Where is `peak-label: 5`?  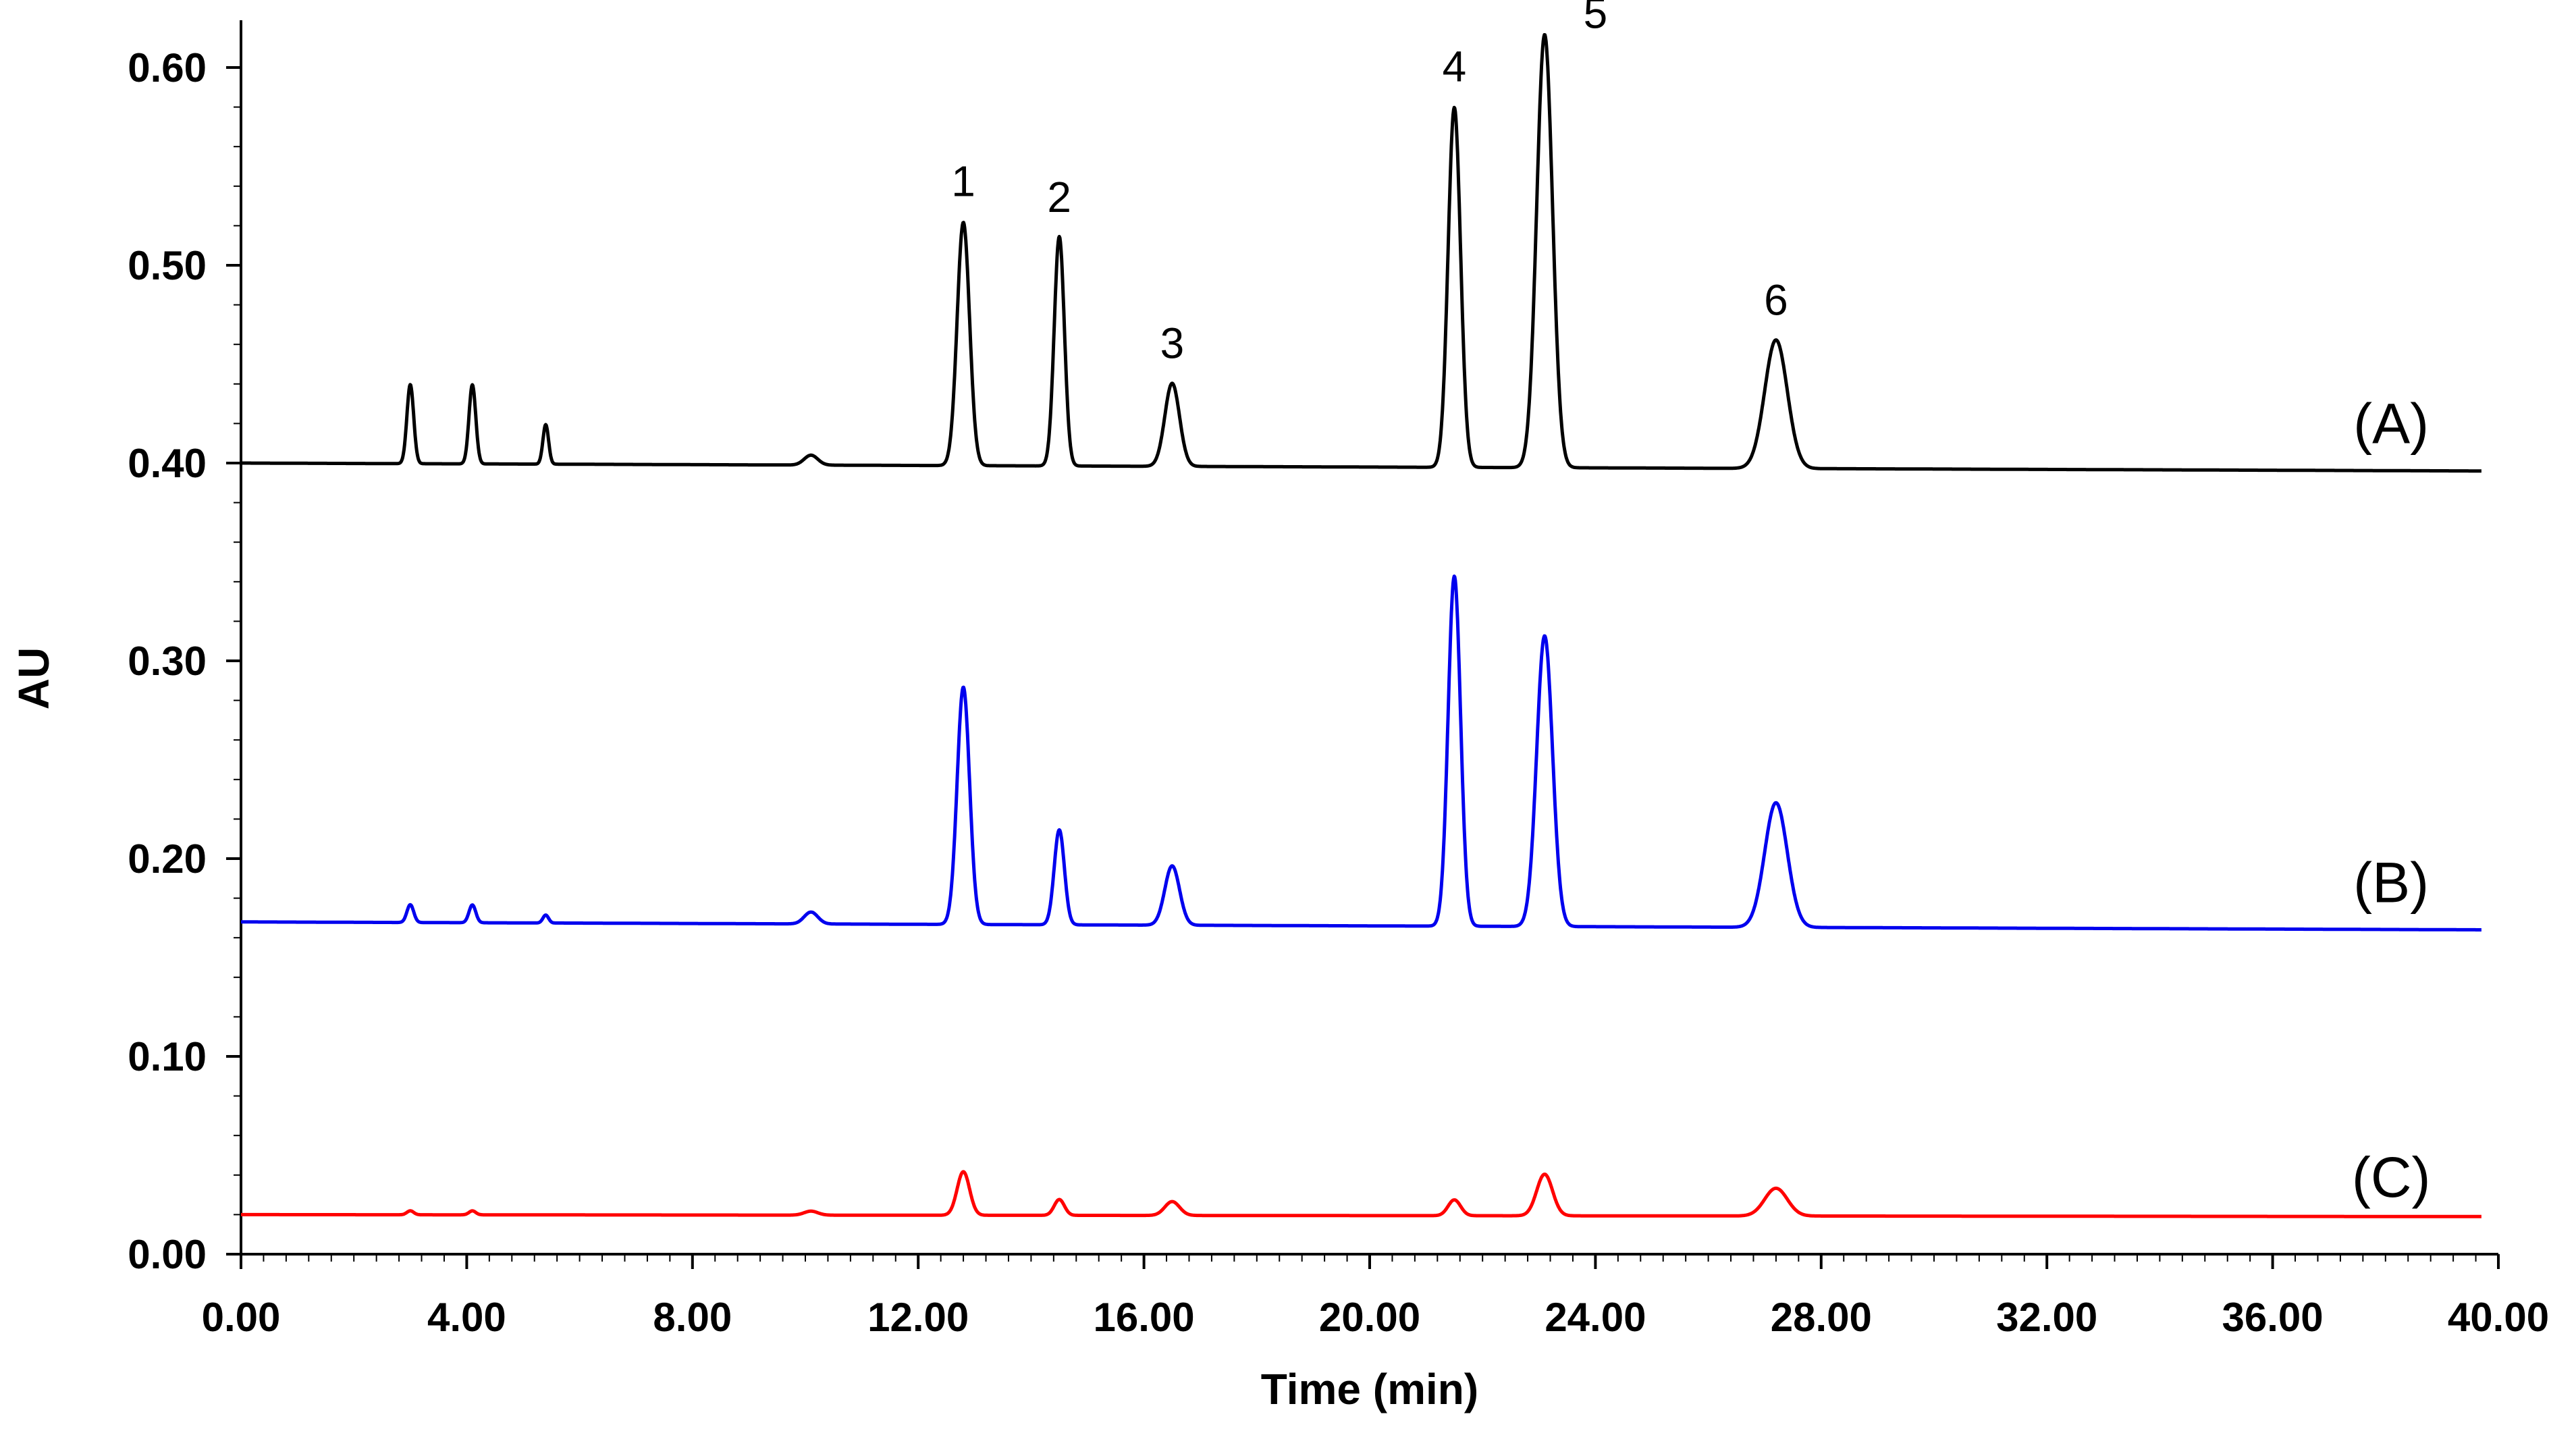 peak-label: 5 is located at coordinates (1596, 18).